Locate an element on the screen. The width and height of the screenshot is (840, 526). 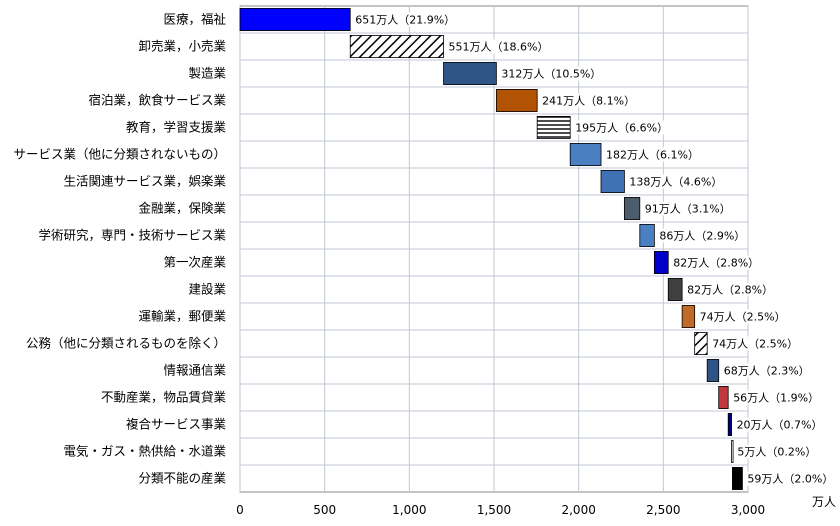
category-label: 分類不能の産業 is located at coordinates (182, 478).